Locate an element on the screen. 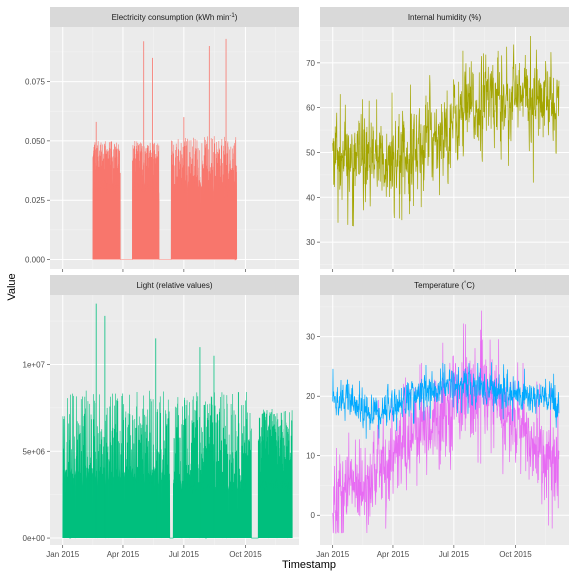 The height and width of the screenshot is (576, 576). facet-title: Electricity consumption (kWh min-1) is located at coordinates (175, 17).